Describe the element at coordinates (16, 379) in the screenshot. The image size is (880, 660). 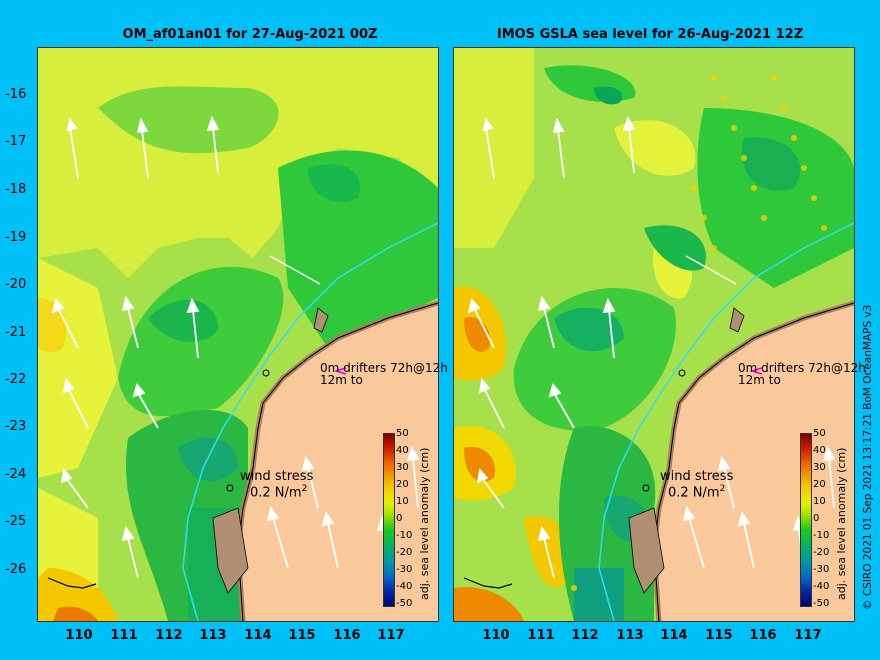
I see `y-tick-label: -22` at that location.